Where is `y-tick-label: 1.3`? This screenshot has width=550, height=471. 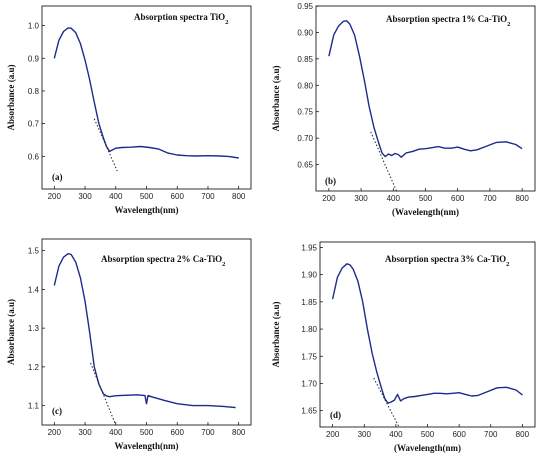
y-tick-label: 1.3 is located at coordinates (34, 328).